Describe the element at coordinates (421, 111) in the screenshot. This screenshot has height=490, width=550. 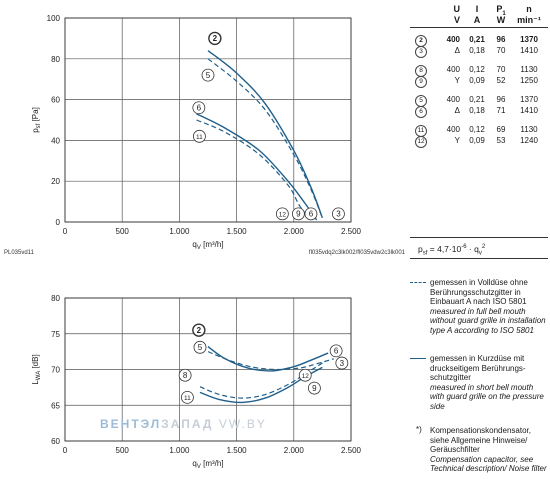
I see `marker-cell: 6` at that location.